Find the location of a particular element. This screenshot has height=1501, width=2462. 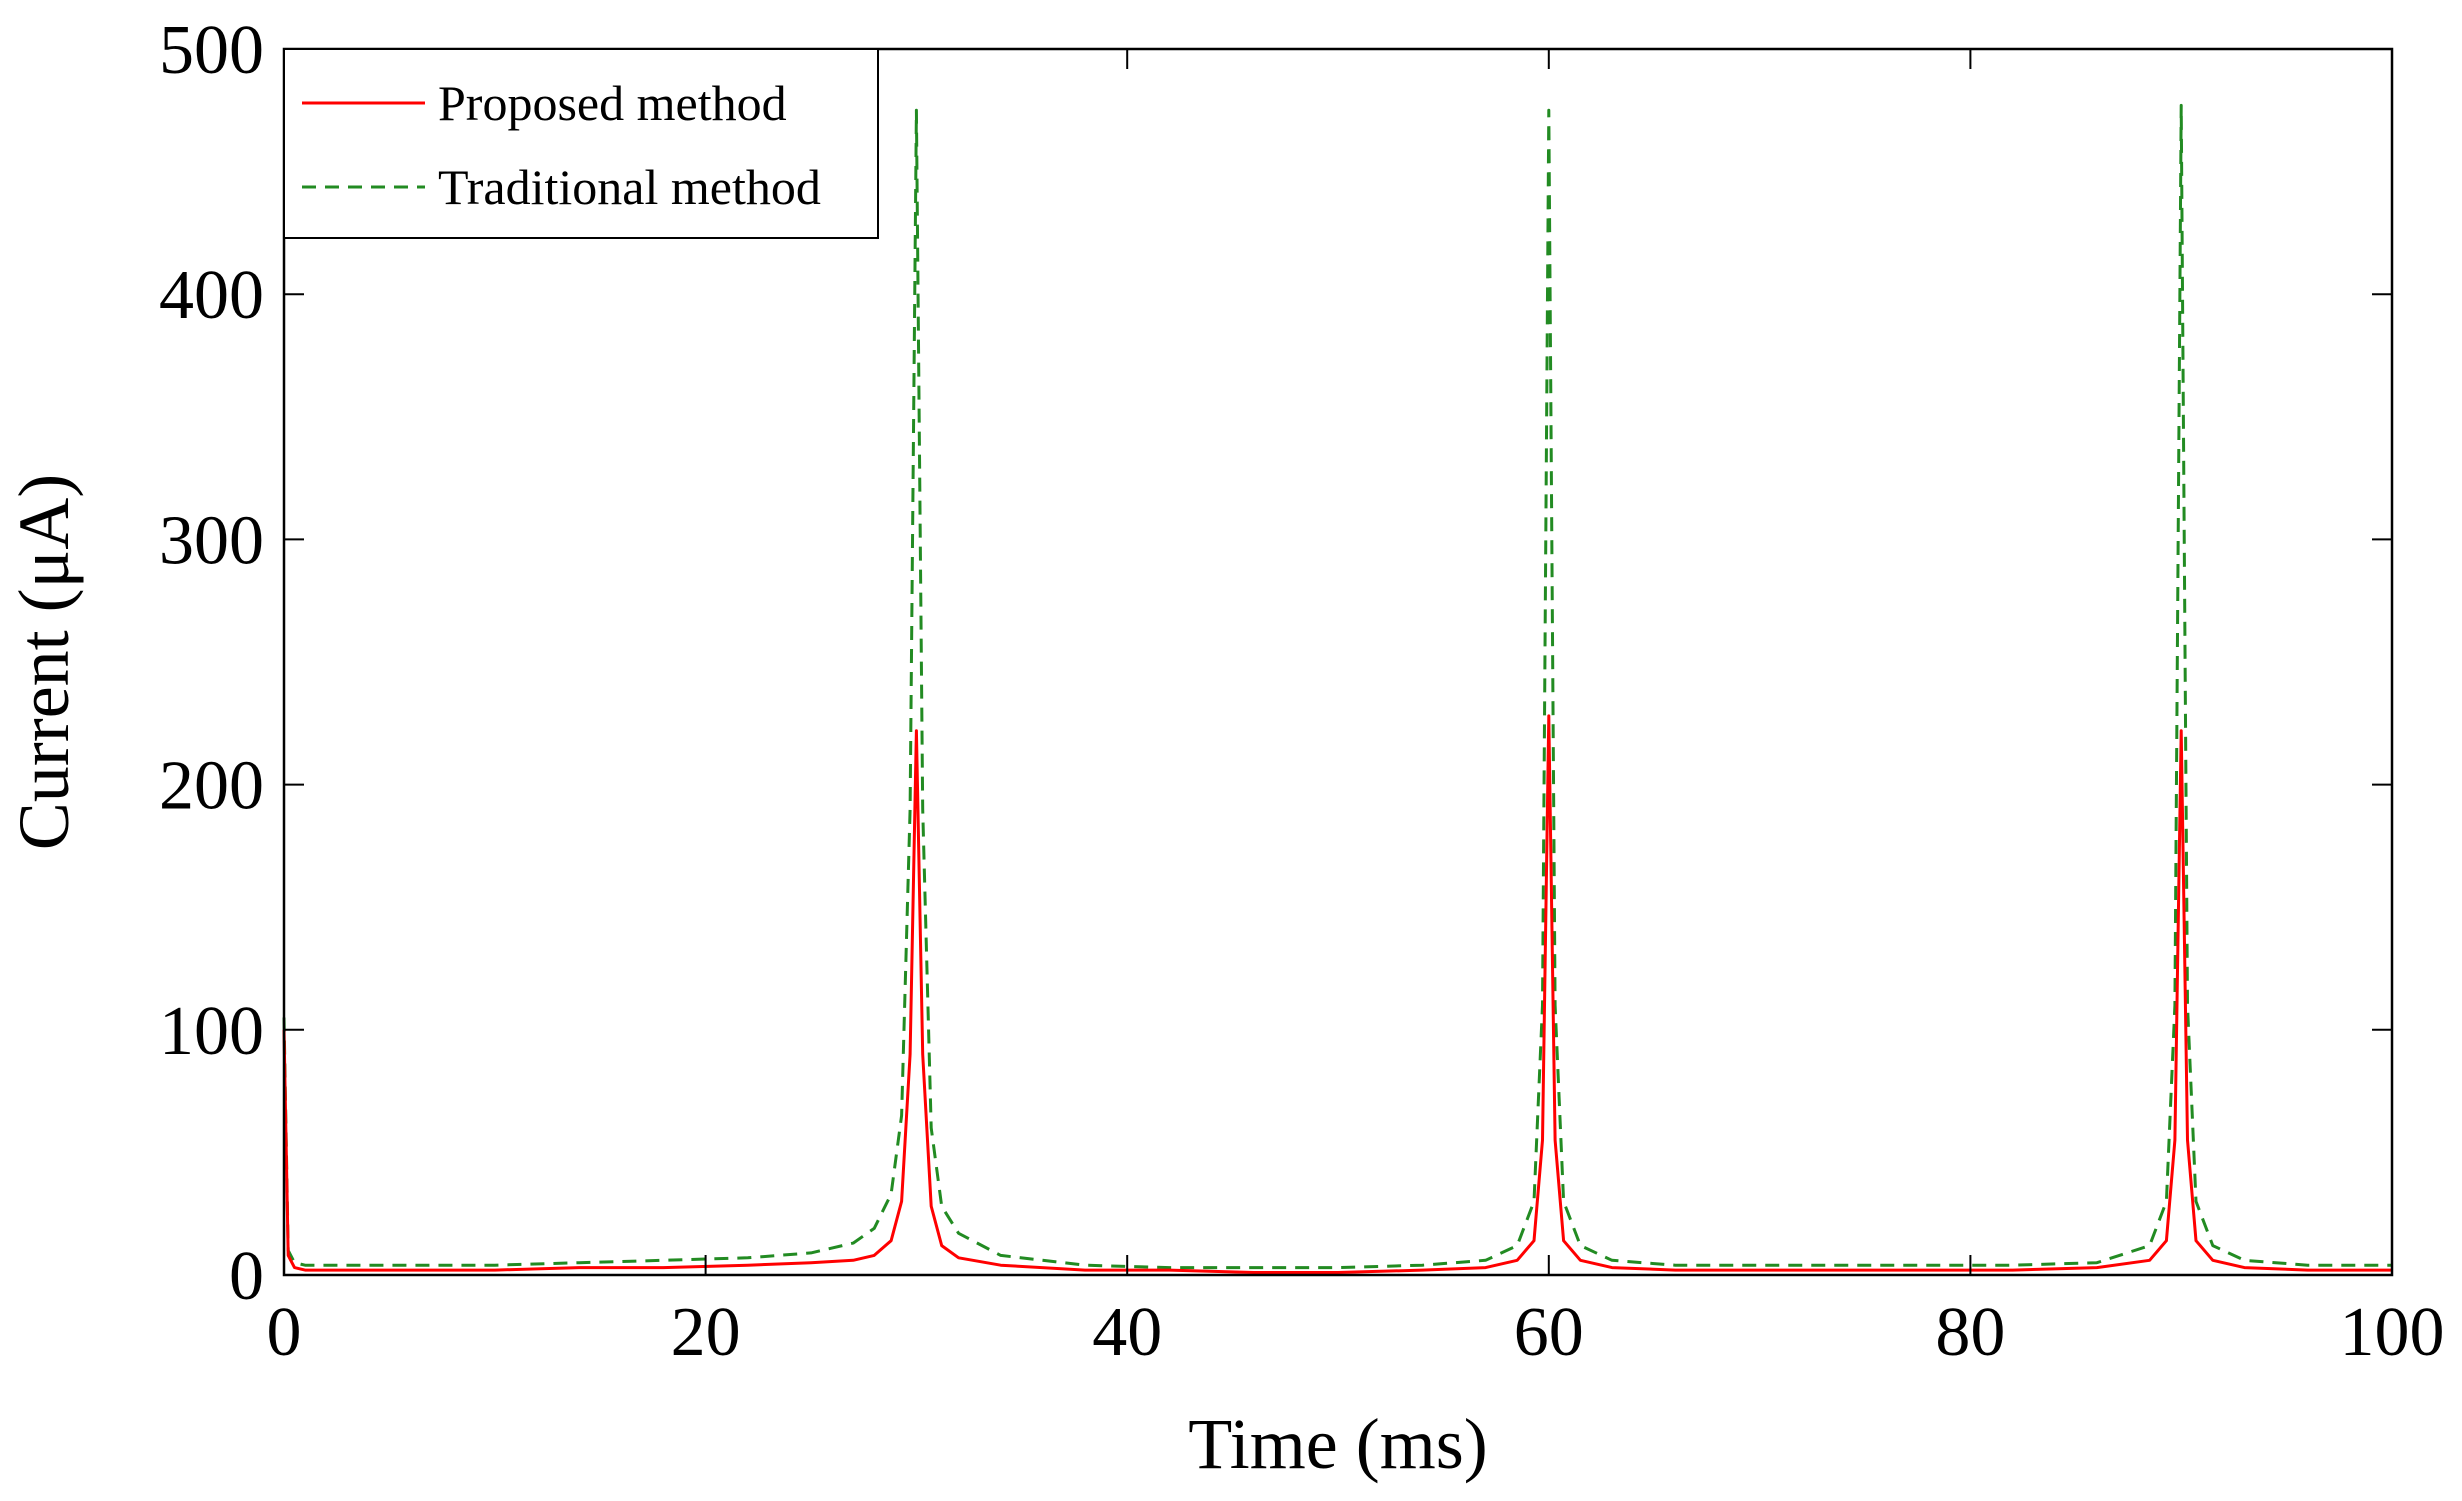

legend-label-traditional-method: Traditional method is located at coordinates (629, 187).